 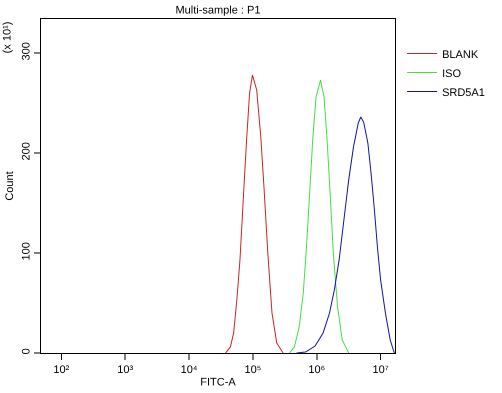 I want to click on x-tick-label: 10³, so click(x=125, y=370).